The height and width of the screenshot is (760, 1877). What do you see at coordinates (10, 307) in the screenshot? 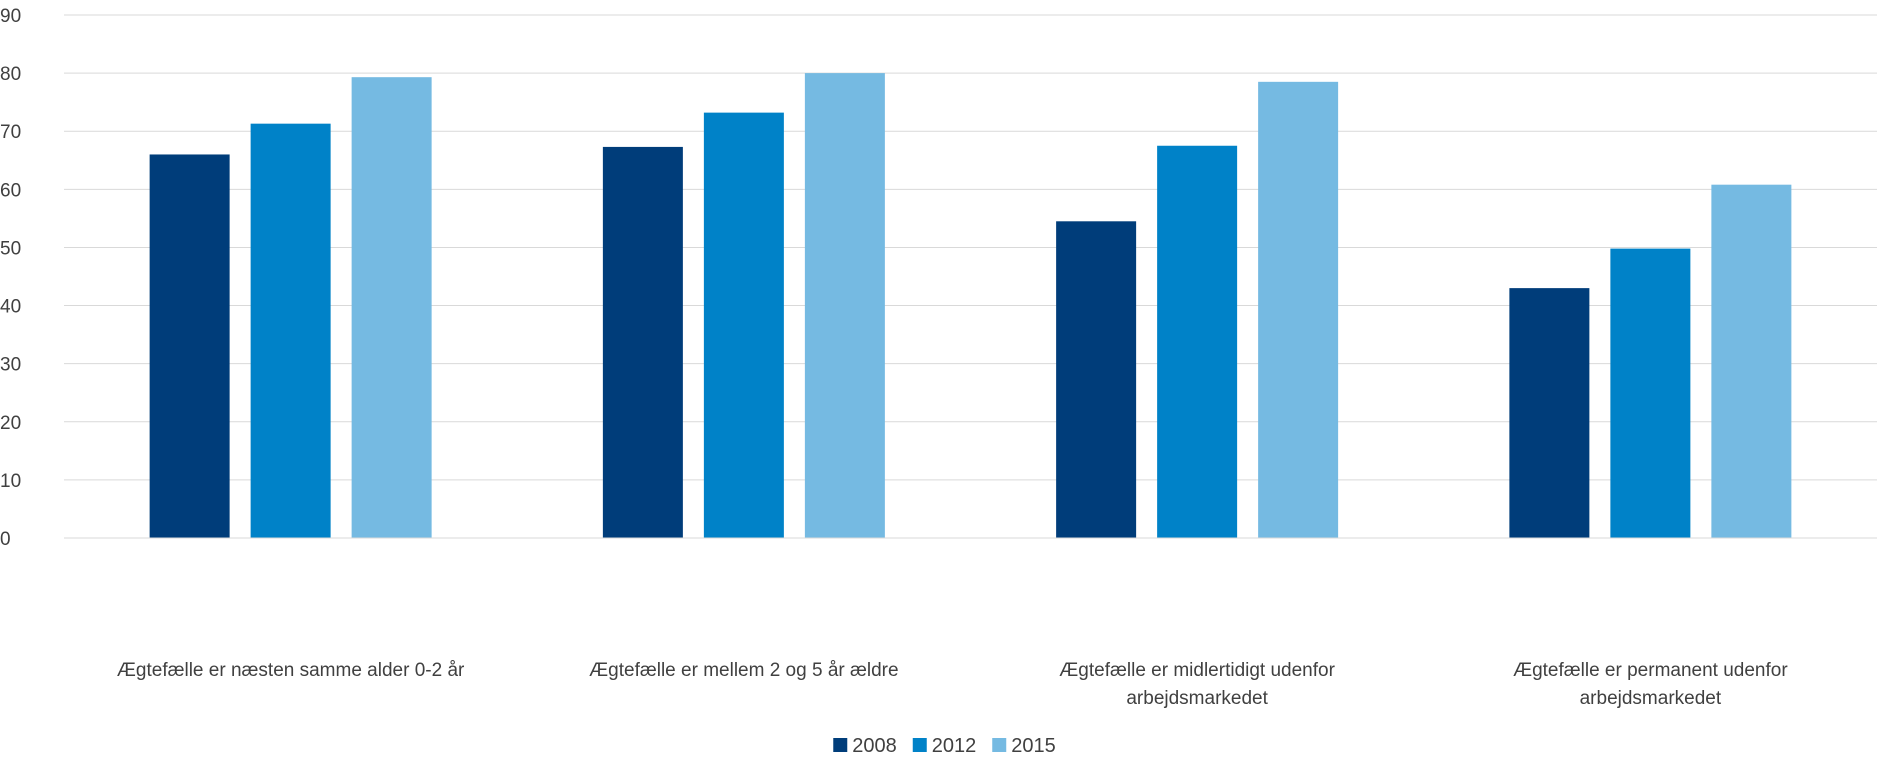
I see `y-tick-label: 40` at bounding box center [10, 307].